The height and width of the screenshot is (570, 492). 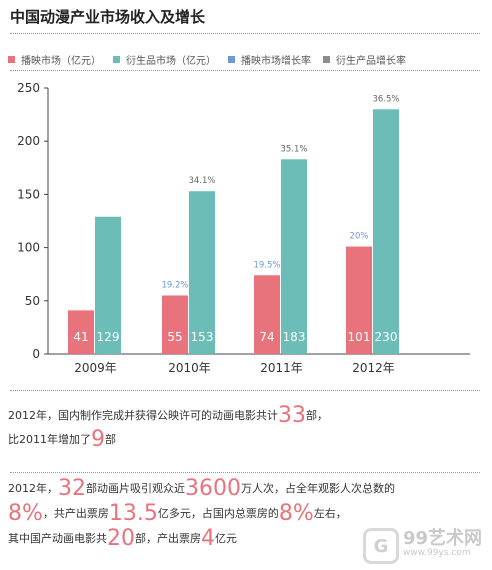 What do you see at coordinates (317, 415) in the screenshot?
I see `text-segment: 部，` at bounding box center [317, 415].